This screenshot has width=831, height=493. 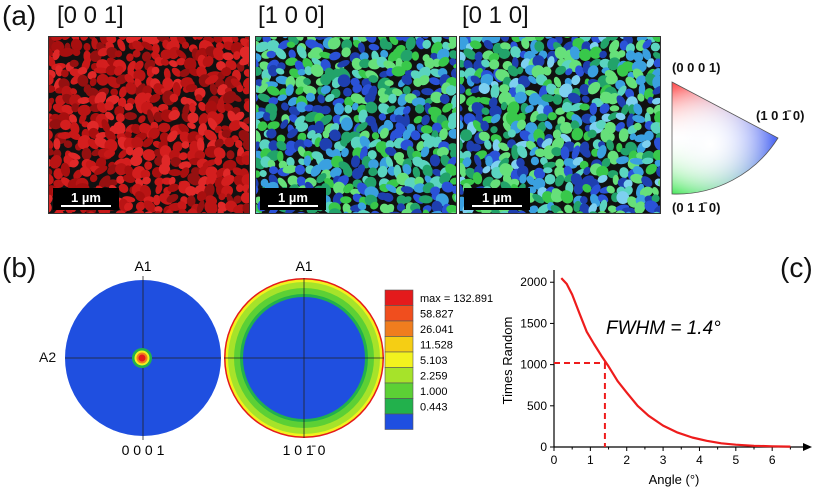 I want to click on y-axis-label: Times Random, so click(x=507, y=361).